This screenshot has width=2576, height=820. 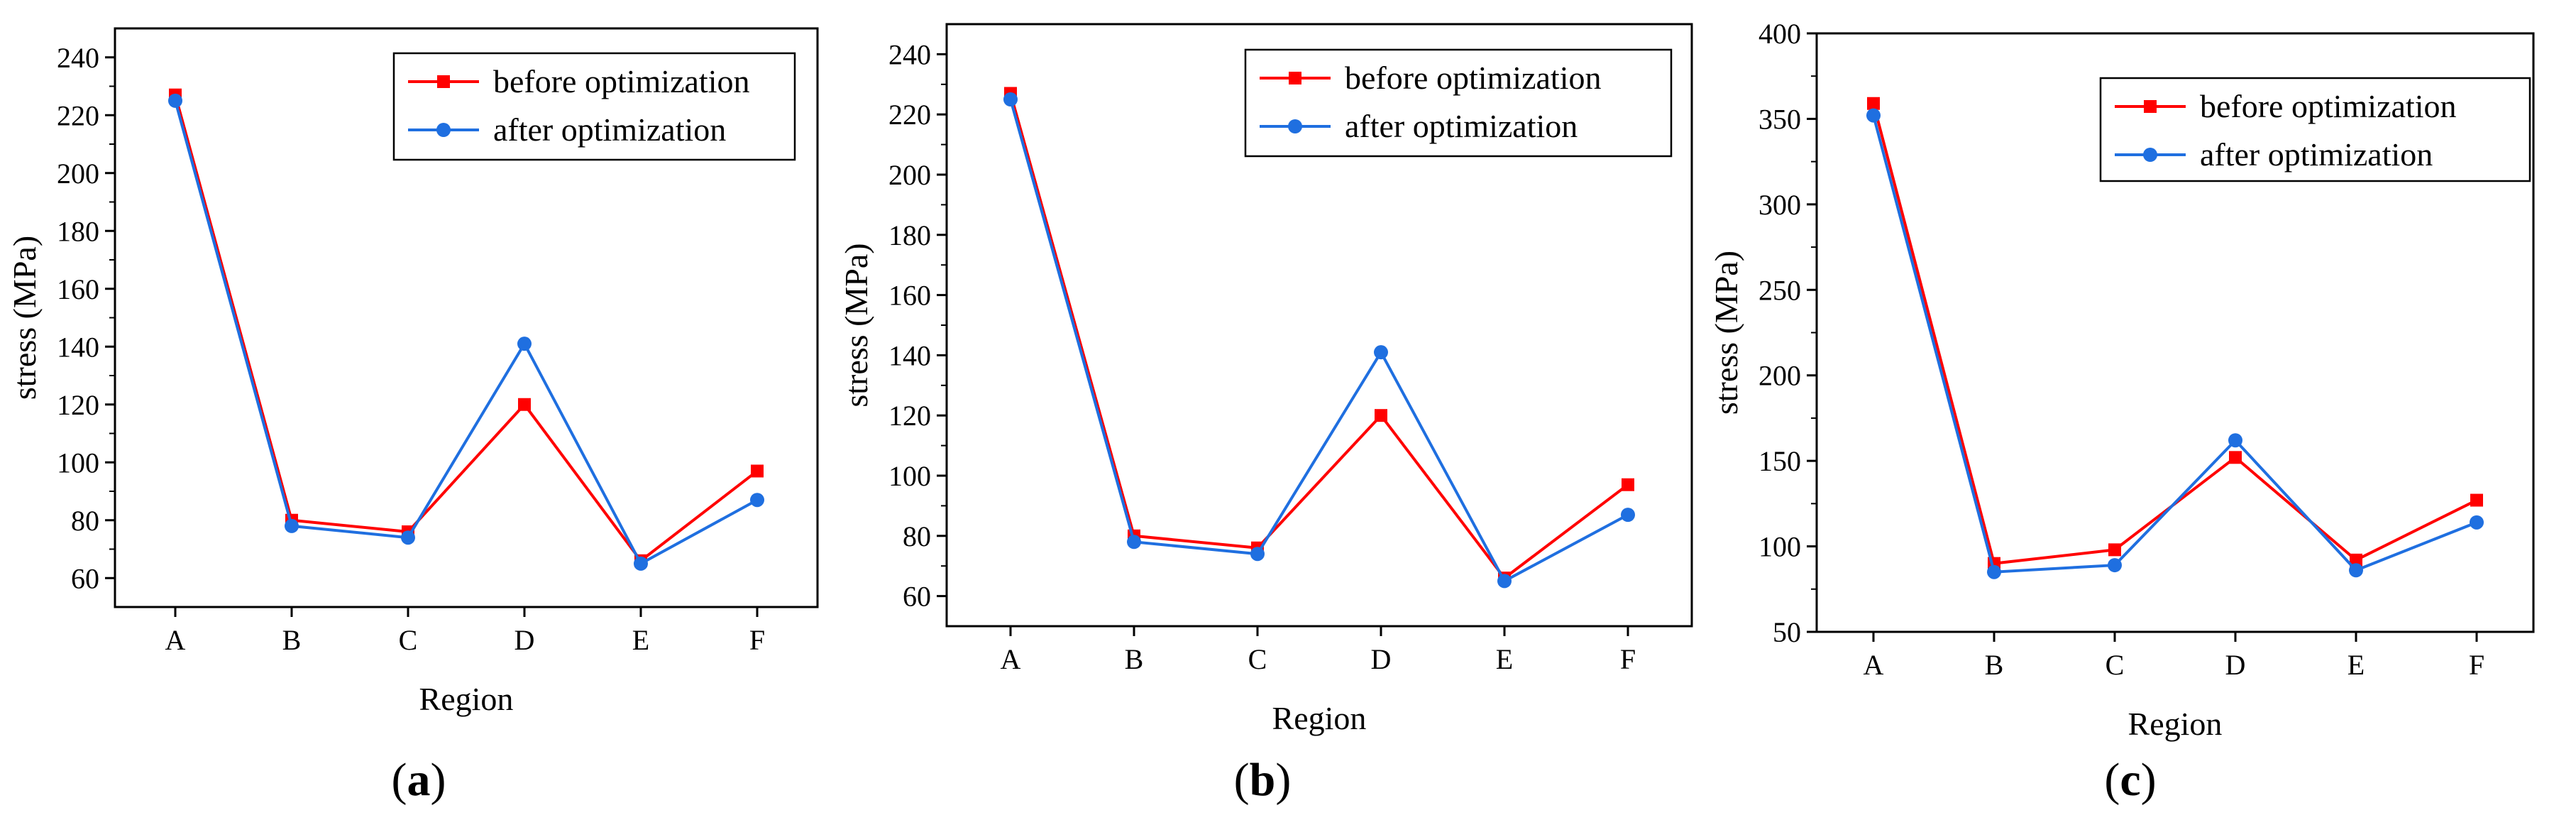 I want to click on x-tick-label: E, so click(x=2356, y=665).